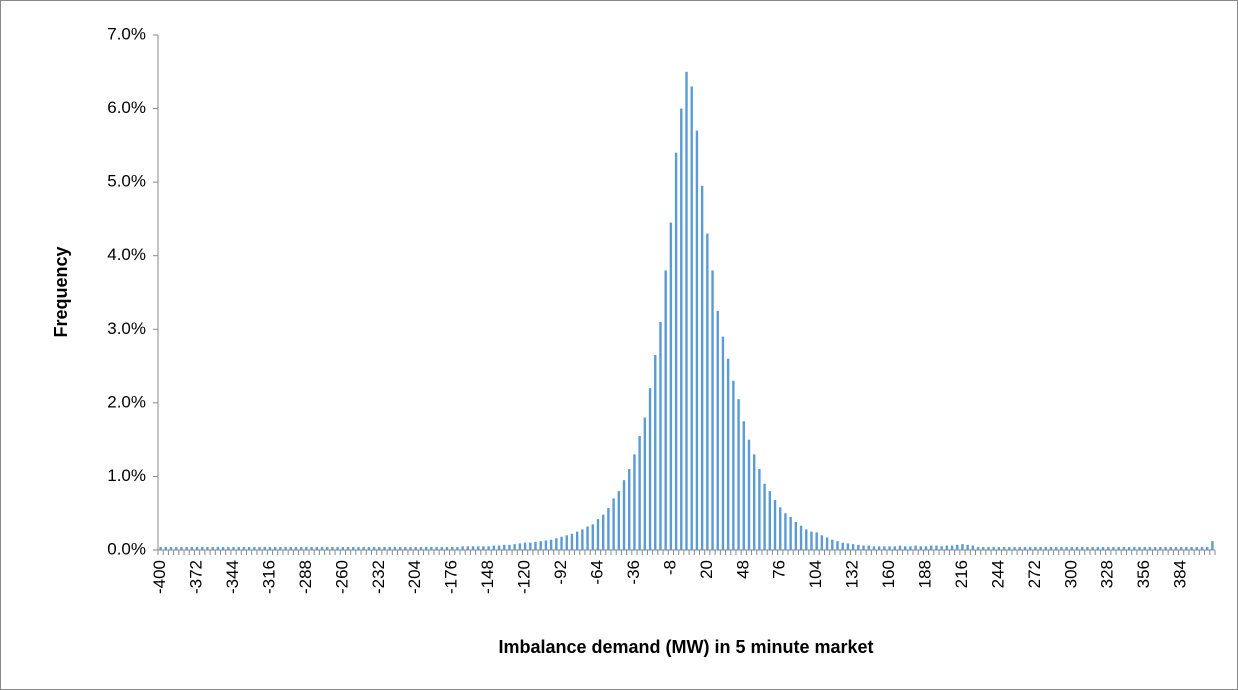 The image size is (1238, 690). I want to click on x-tick-label: 104, so click(815, 574).